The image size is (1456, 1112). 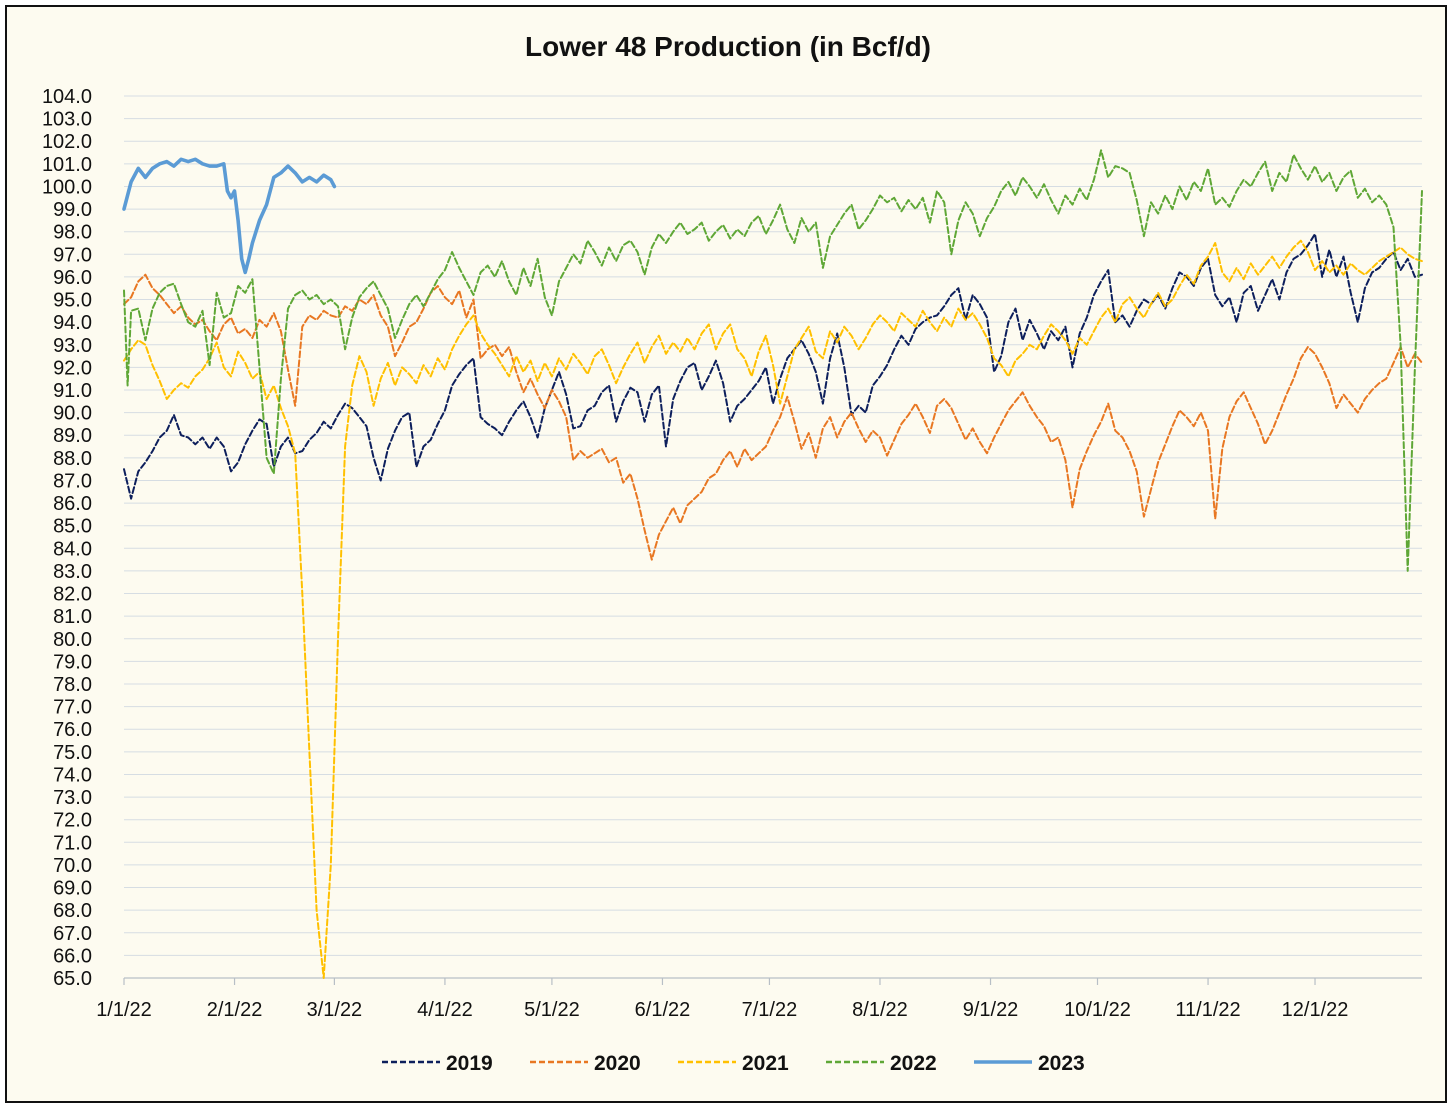 I want to click on y-tick-label: 99.0, so click(x=72, y=210).